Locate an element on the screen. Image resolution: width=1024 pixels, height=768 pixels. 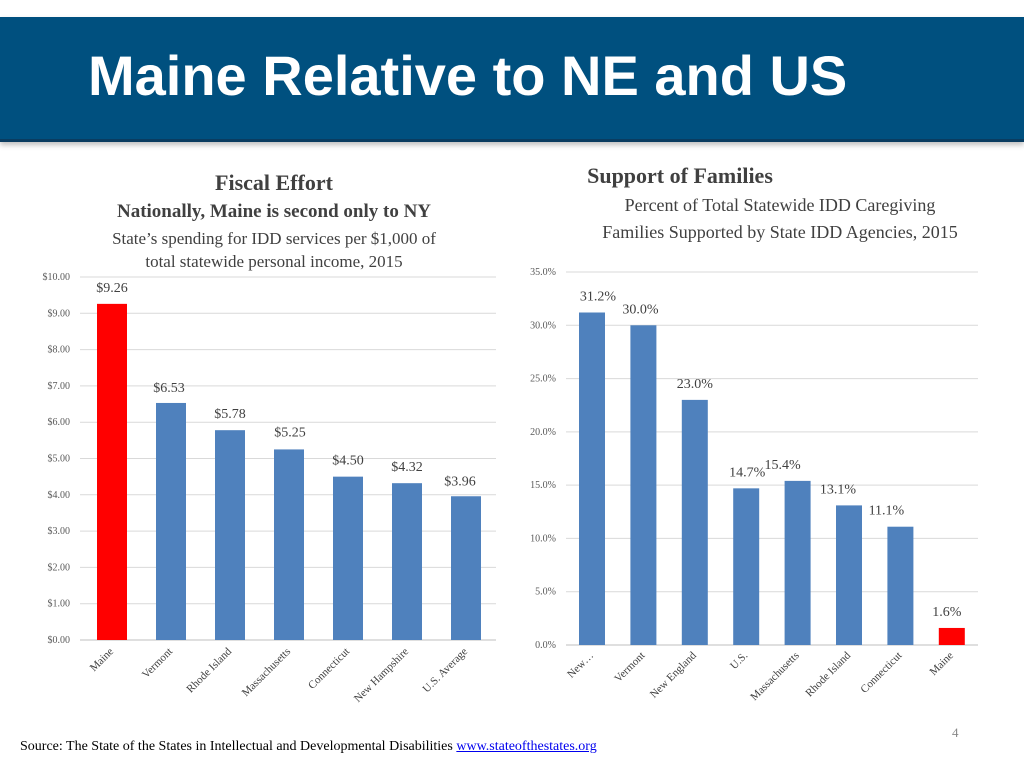
y-tick-label: $8.00 is located at coordinates (59, 350).